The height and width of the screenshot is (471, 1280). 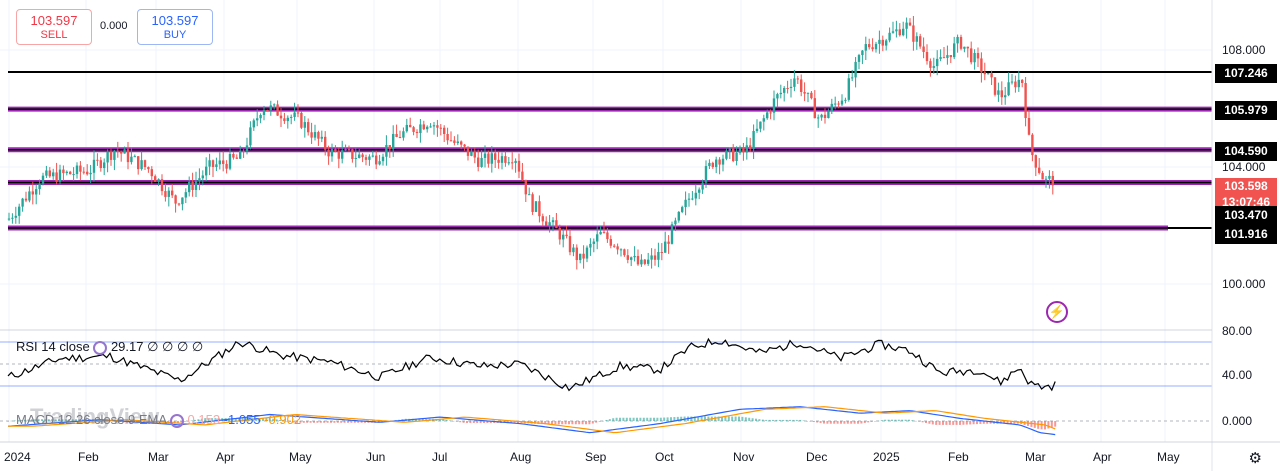 I want to click on sell-button: 103.597 SELL, so click(x=54, y=27).